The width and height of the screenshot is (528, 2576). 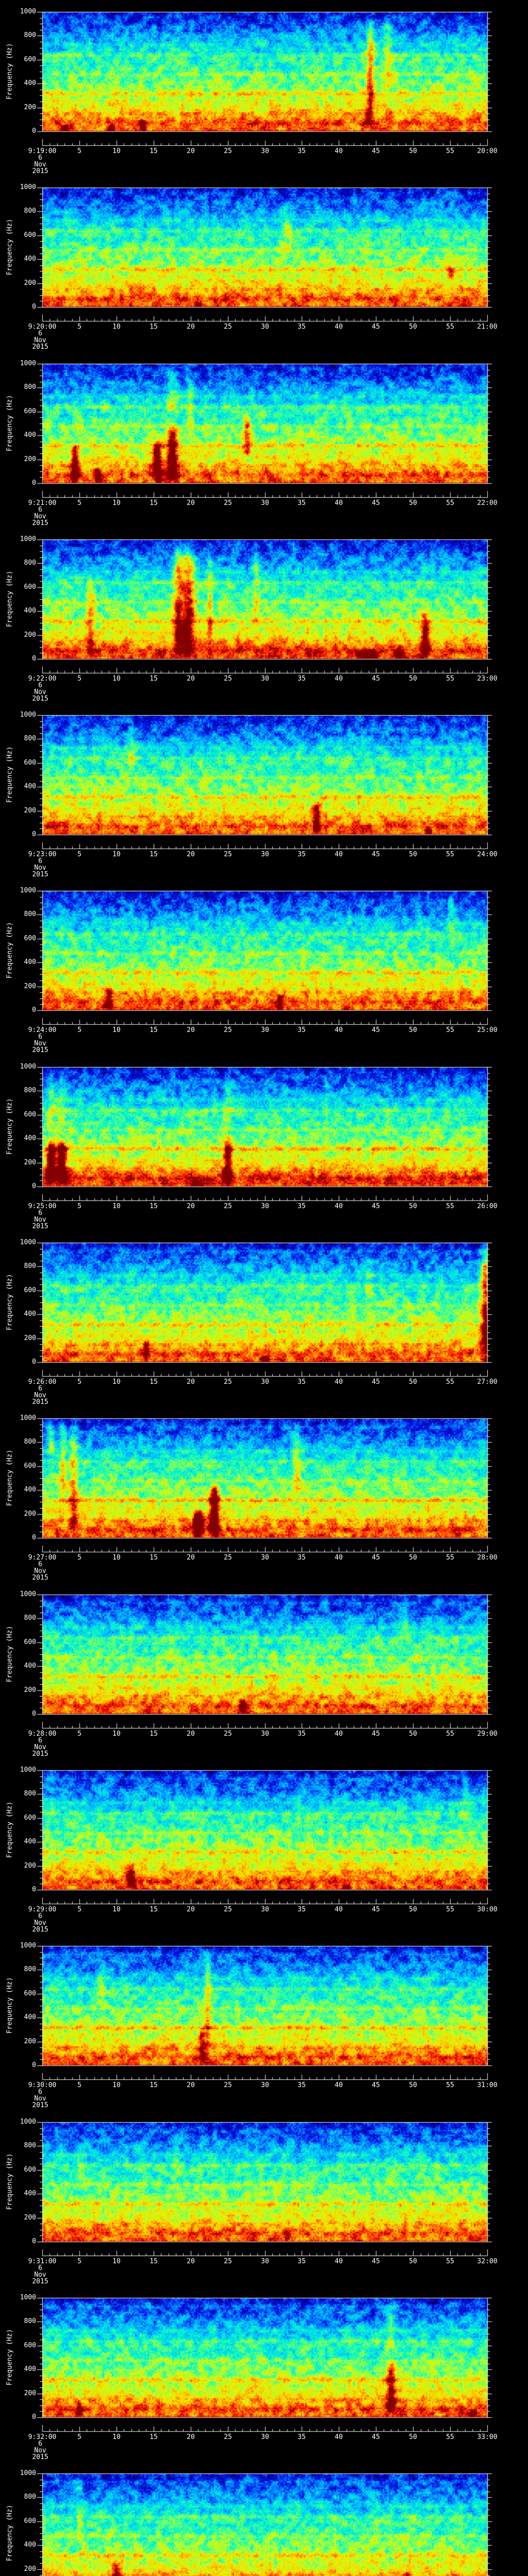 I want to click on y-tick-label: 0, so click(x=34, y=1186).